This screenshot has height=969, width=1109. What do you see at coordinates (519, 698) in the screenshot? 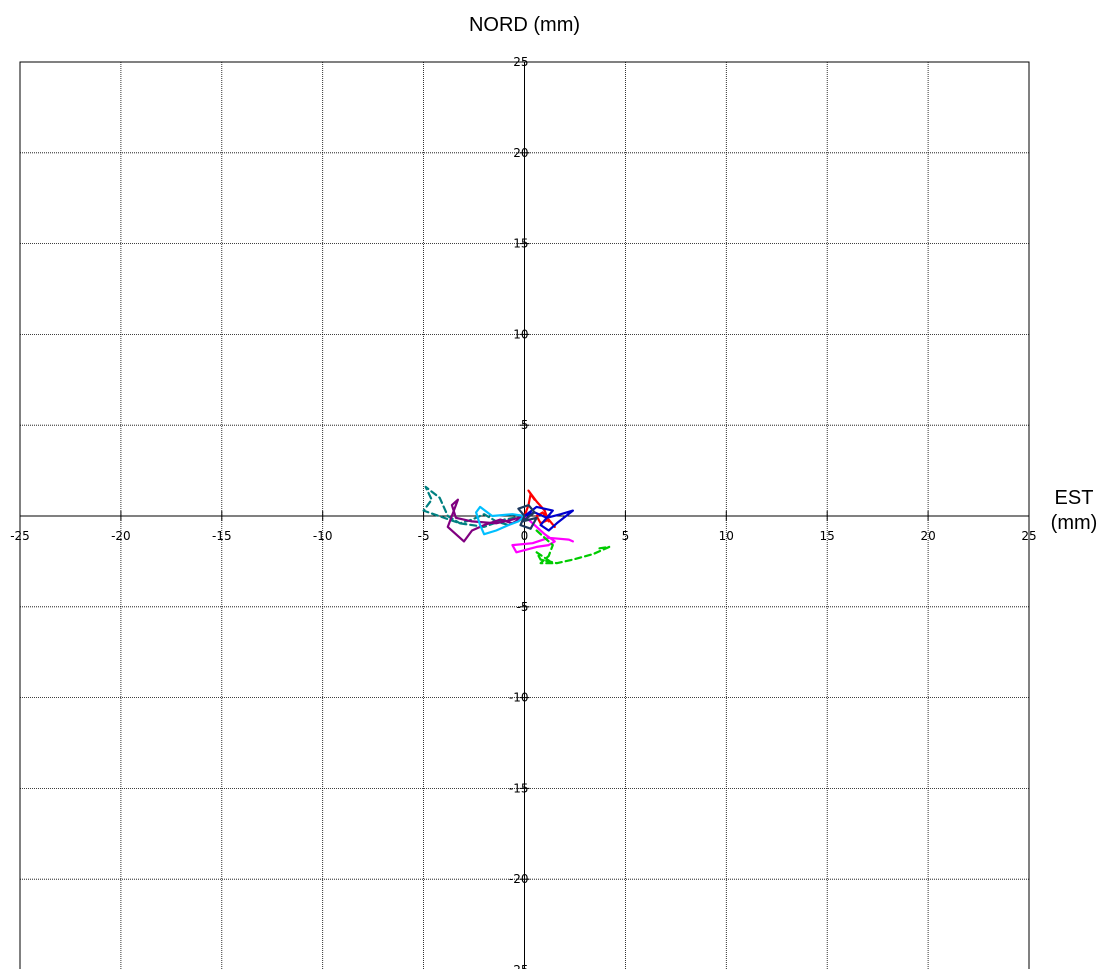
I see `y-tick-label: -10` at bounding box center [519, 698].